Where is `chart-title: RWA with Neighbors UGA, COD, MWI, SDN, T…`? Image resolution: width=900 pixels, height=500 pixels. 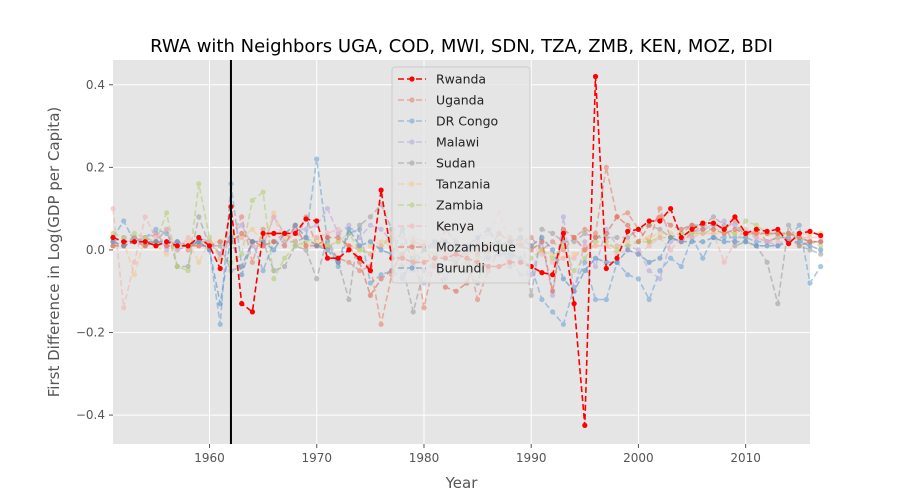 chart-title: RWA with Neighbors UGA, COD, MWI, SDN, T… is located at coordinates (461, 46).